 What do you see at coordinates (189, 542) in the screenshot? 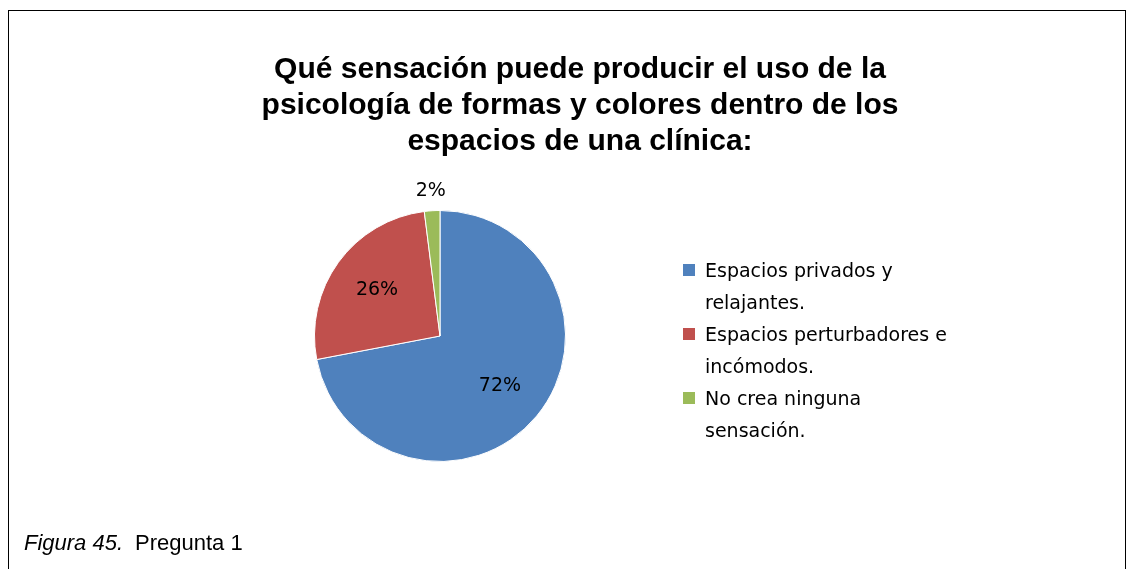
I see `text: Pregunta 1` at bounding box center [189, 542].